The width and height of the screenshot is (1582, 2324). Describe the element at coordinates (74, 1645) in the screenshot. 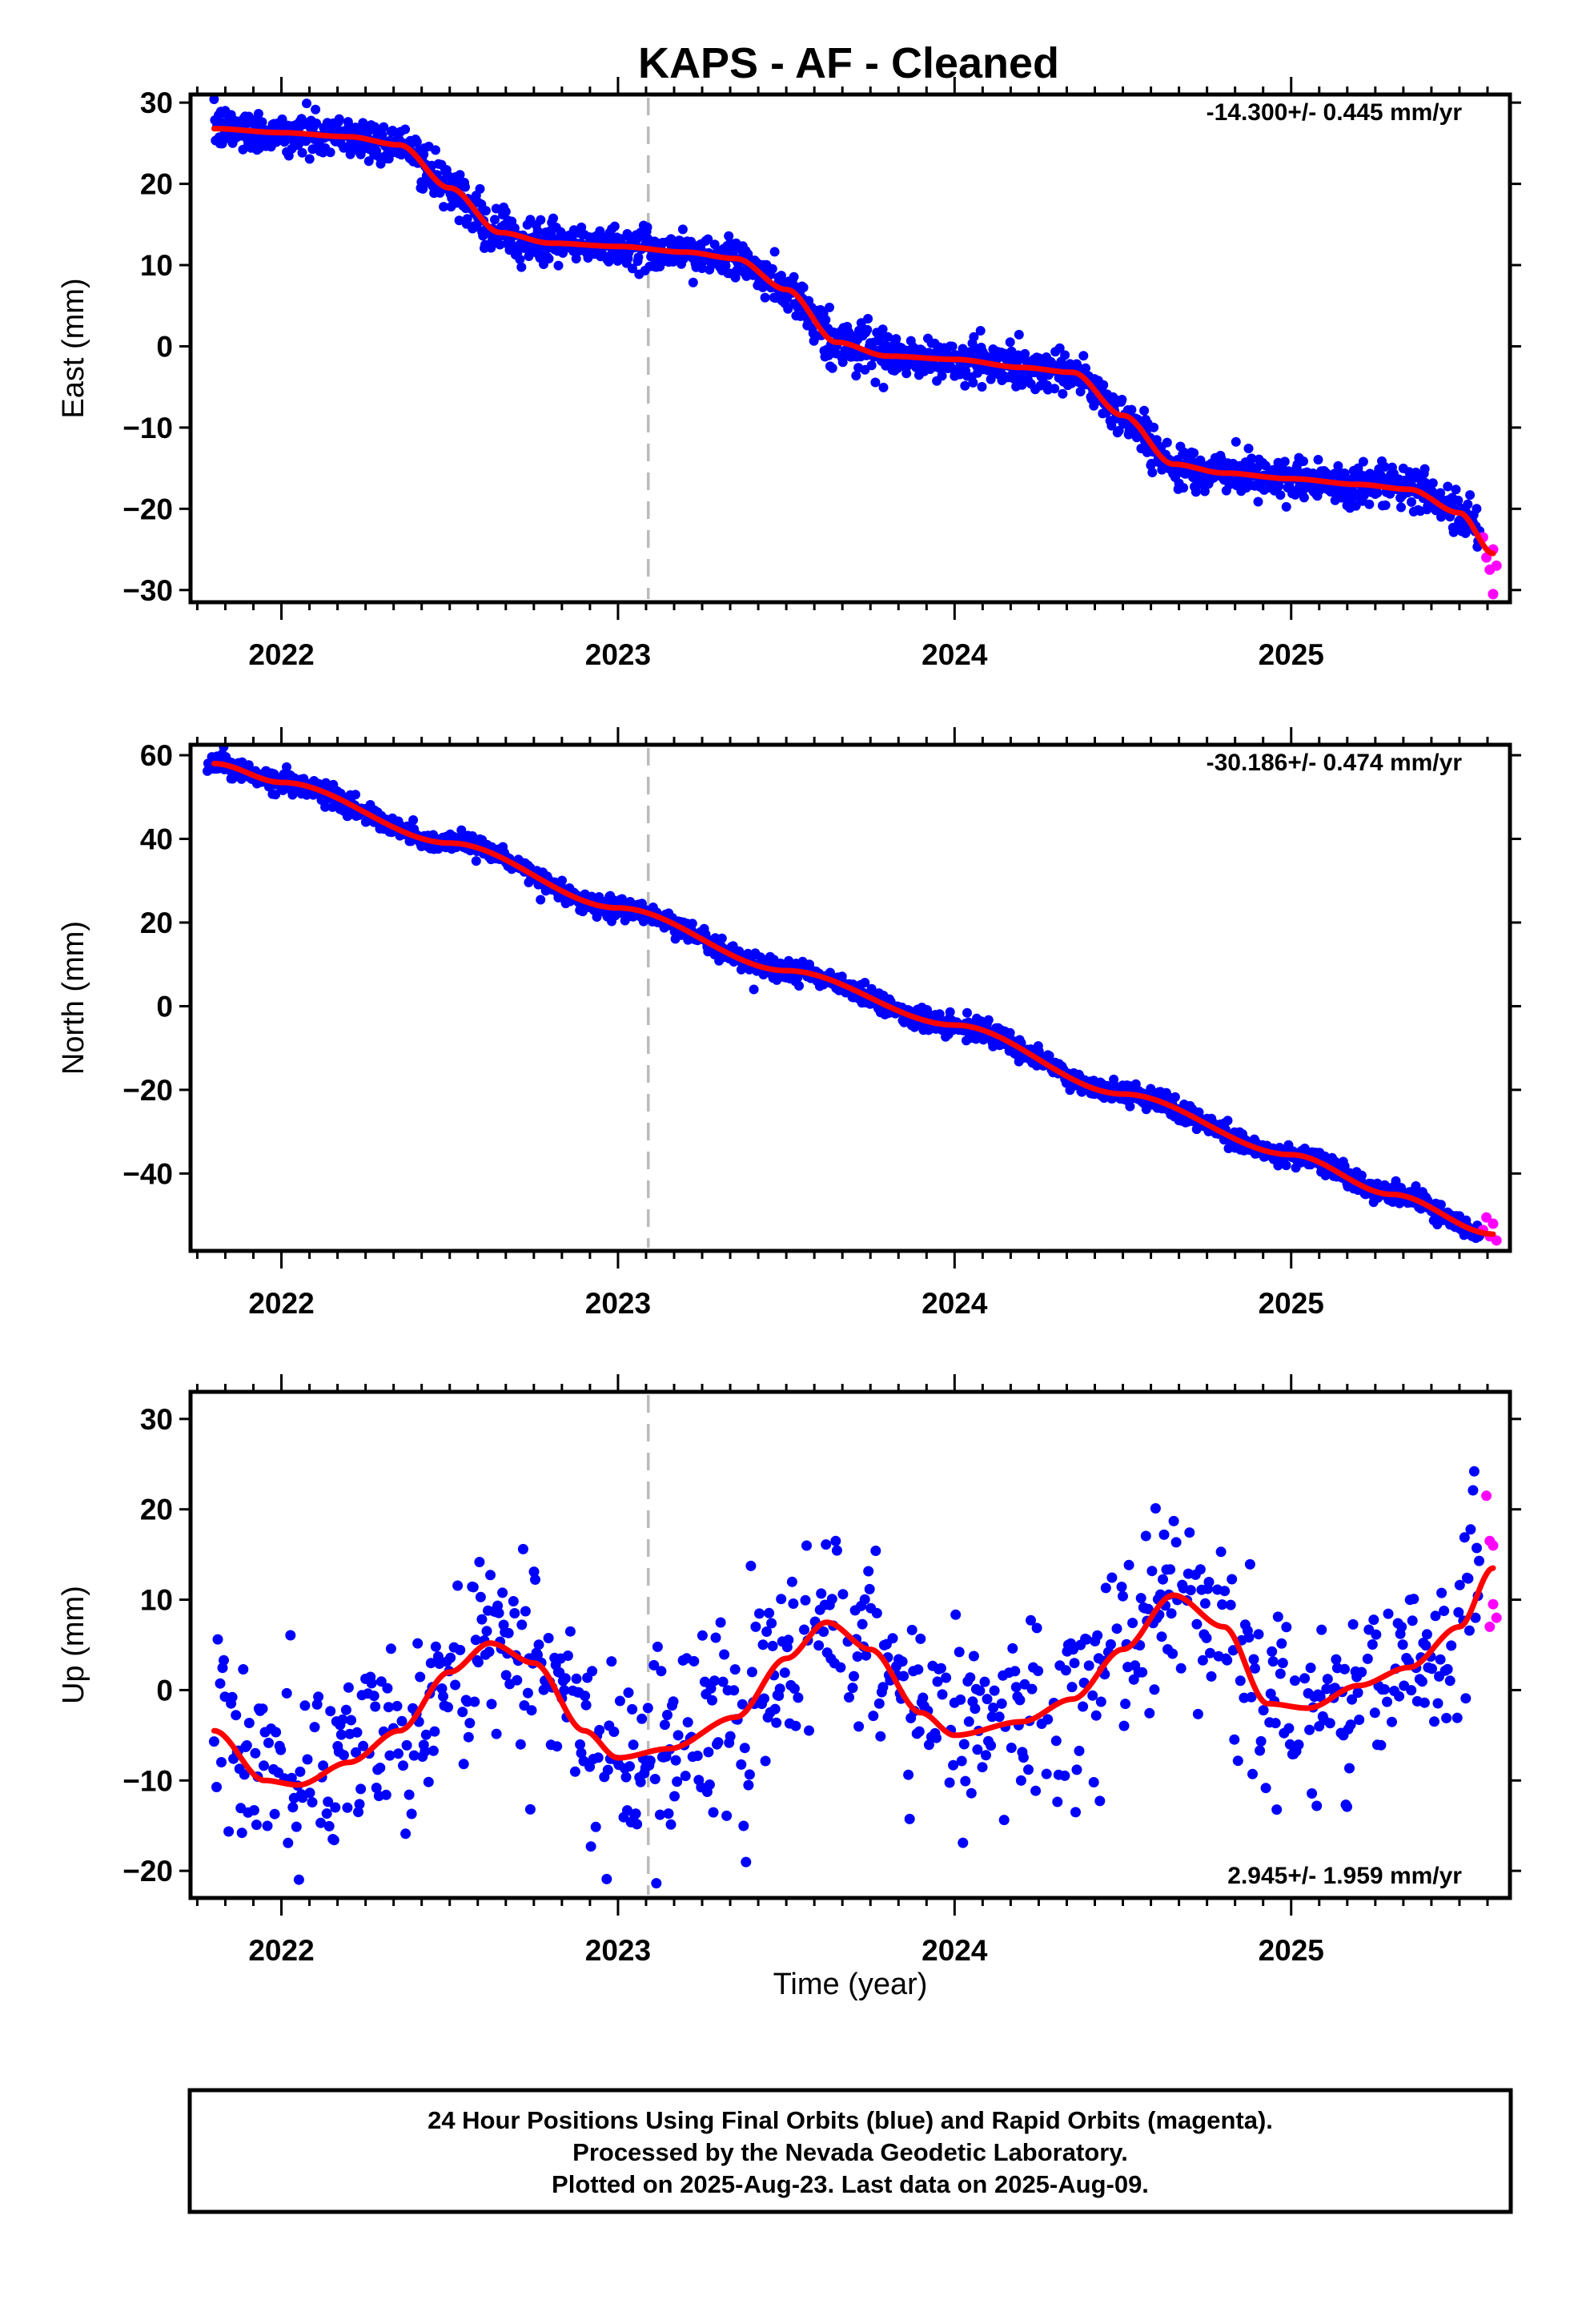

I see `y-axis-label: Up (mm)` at that location.